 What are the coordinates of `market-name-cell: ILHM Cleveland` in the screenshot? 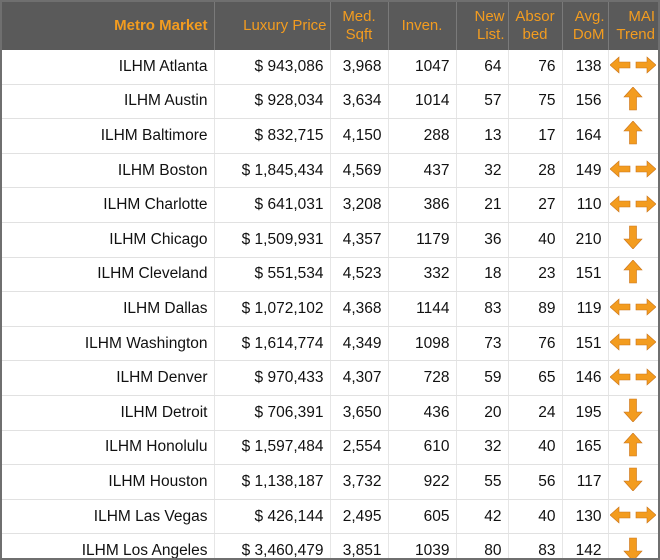 It's located at (108, 275).